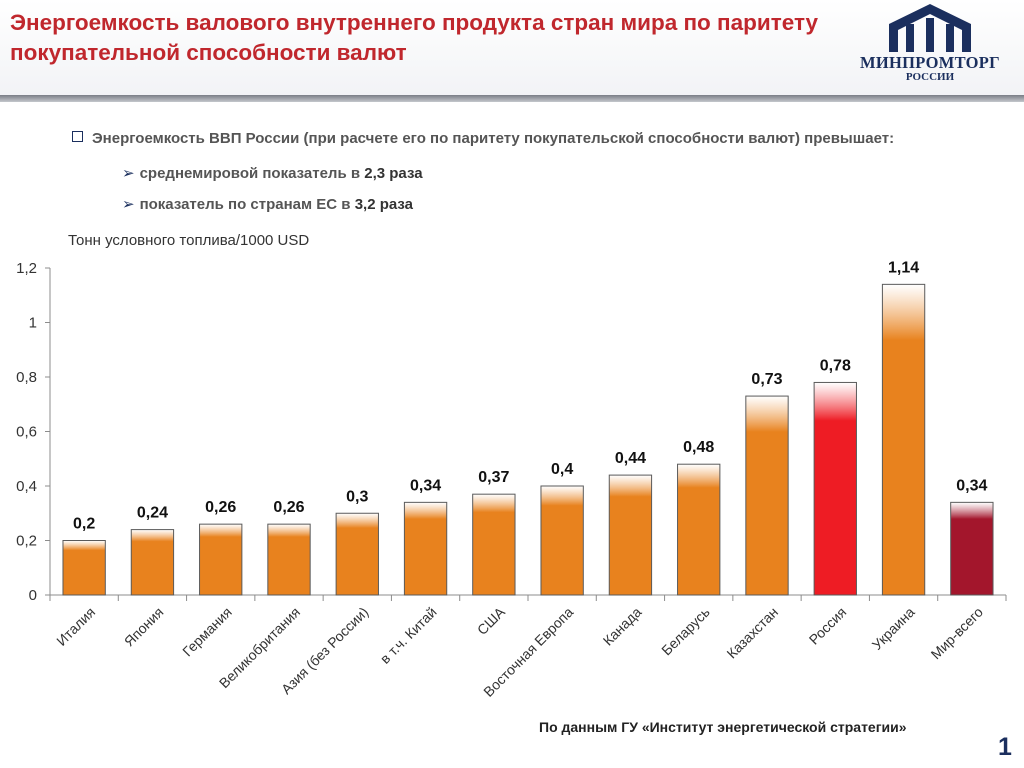  Describe the element at coordinates (247, 204) in the screenshot. I see `sub-bullet-text: показатель по странам ЕС в` at that location.